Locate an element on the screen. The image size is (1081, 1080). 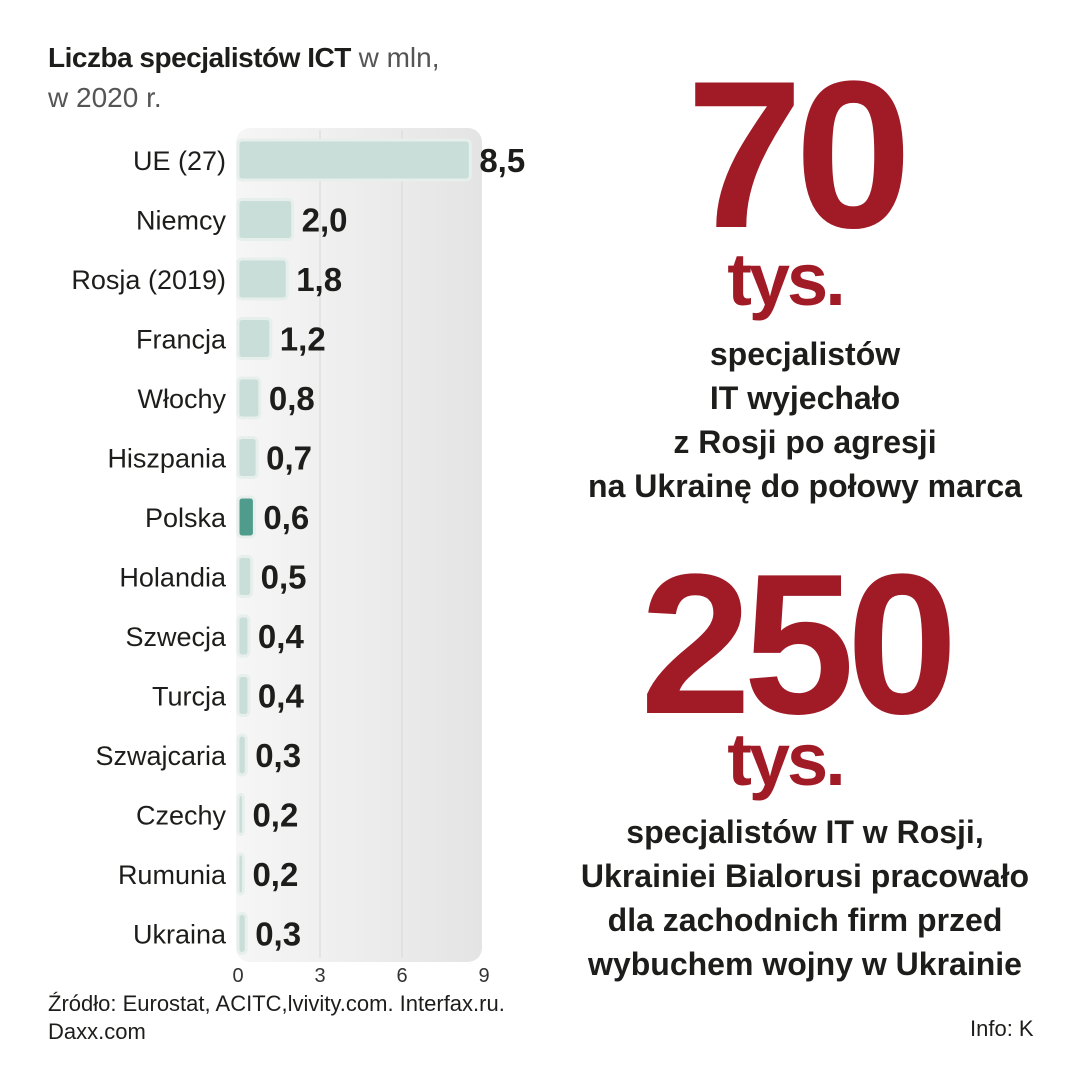
chart-title-year: w 2020 r. is located at coordinates (105, 97).